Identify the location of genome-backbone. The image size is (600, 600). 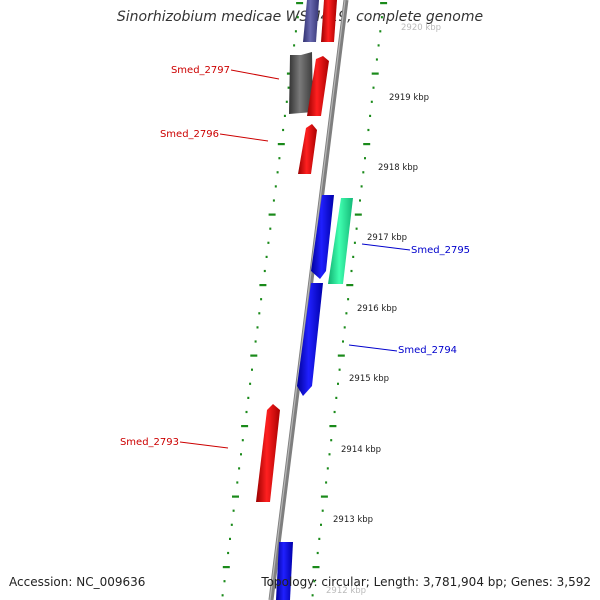
(308, 300).